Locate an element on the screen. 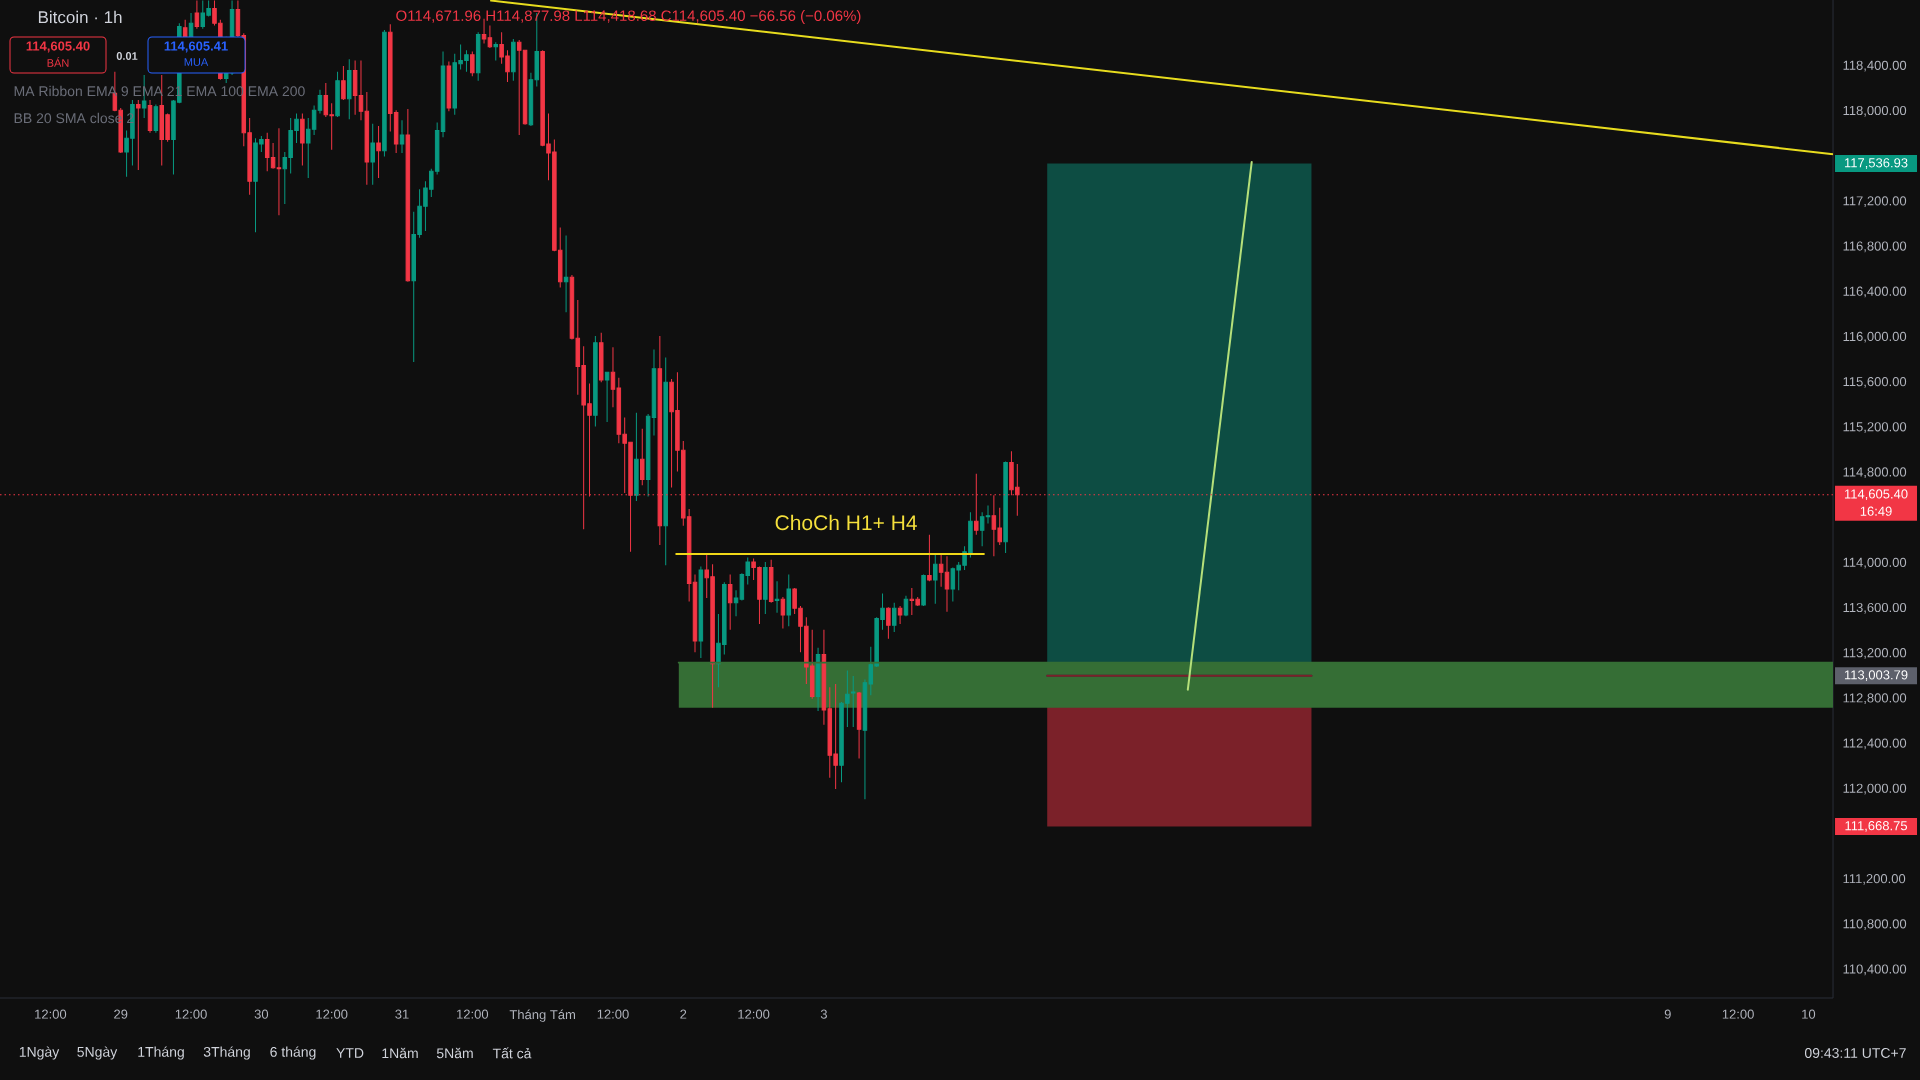 This screenshot has width=1920, height=1080. text: 09:43:11 UTC+7 is located at coordinates (1855, 1053).